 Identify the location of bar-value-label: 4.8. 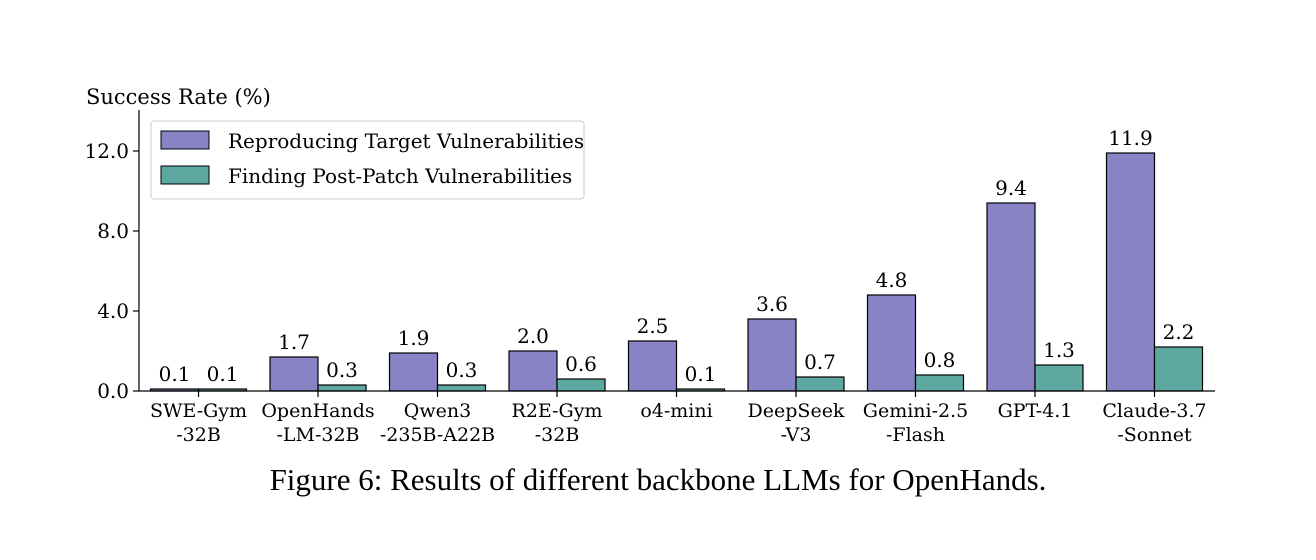
(892, 280).